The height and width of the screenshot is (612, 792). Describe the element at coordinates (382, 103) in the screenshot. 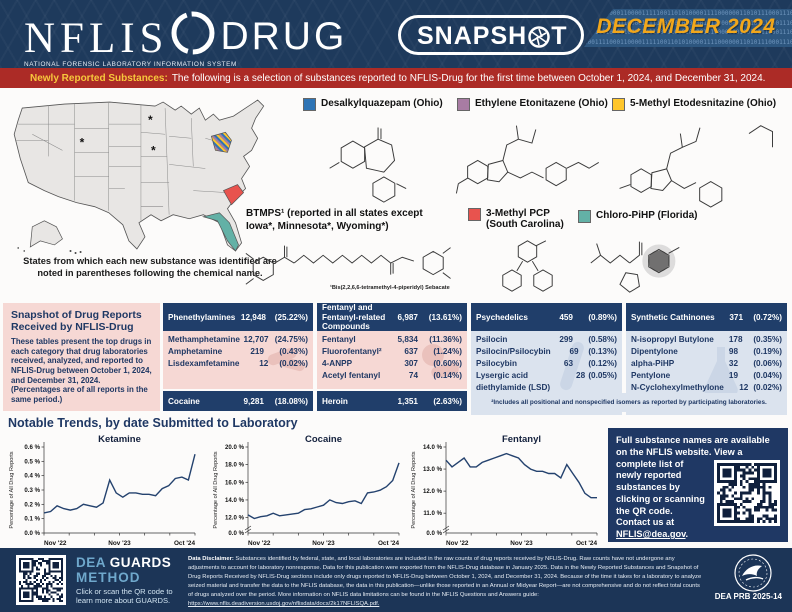

I see `legend-label: Desalkylquazepam (Ohio)` at that location.